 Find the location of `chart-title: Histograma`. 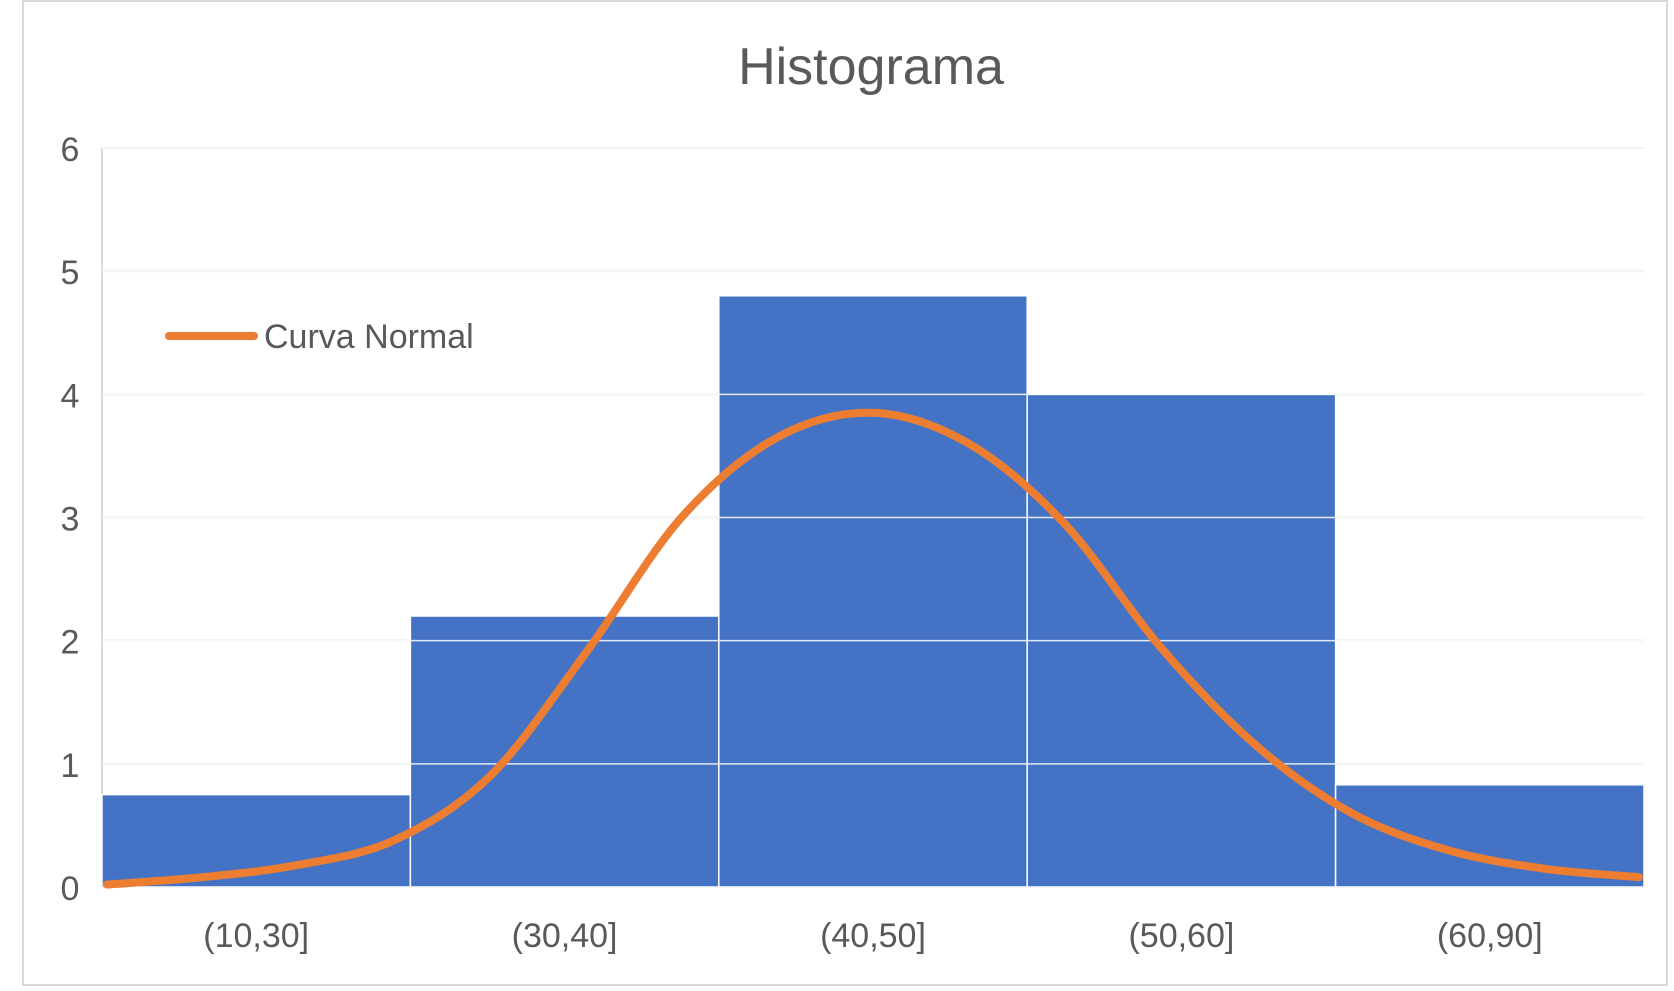

chart-title: Histograma is located at coordinates (871, 67).